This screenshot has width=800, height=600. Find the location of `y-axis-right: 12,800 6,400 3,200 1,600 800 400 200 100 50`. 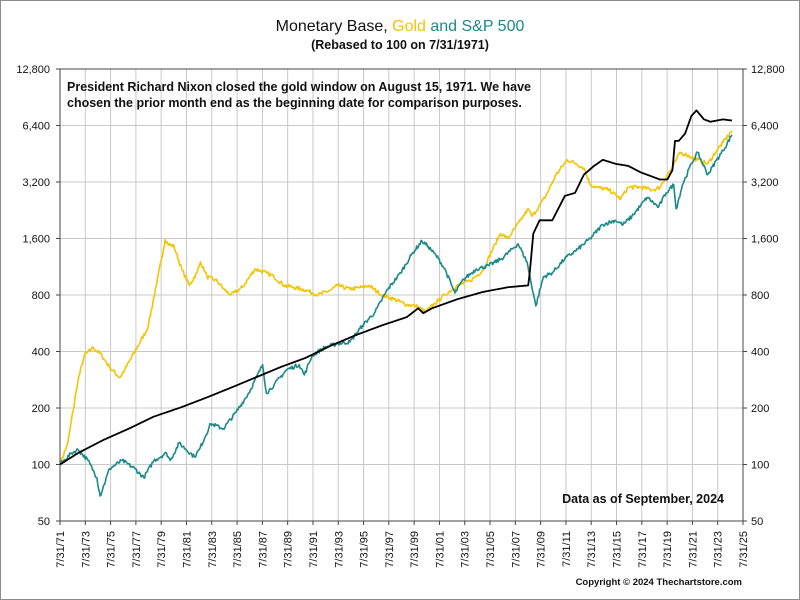

y-axis-right: 12,800 6,400 3,200 1,600 800 400 200 100 50 is located at coordinates (764, 296).